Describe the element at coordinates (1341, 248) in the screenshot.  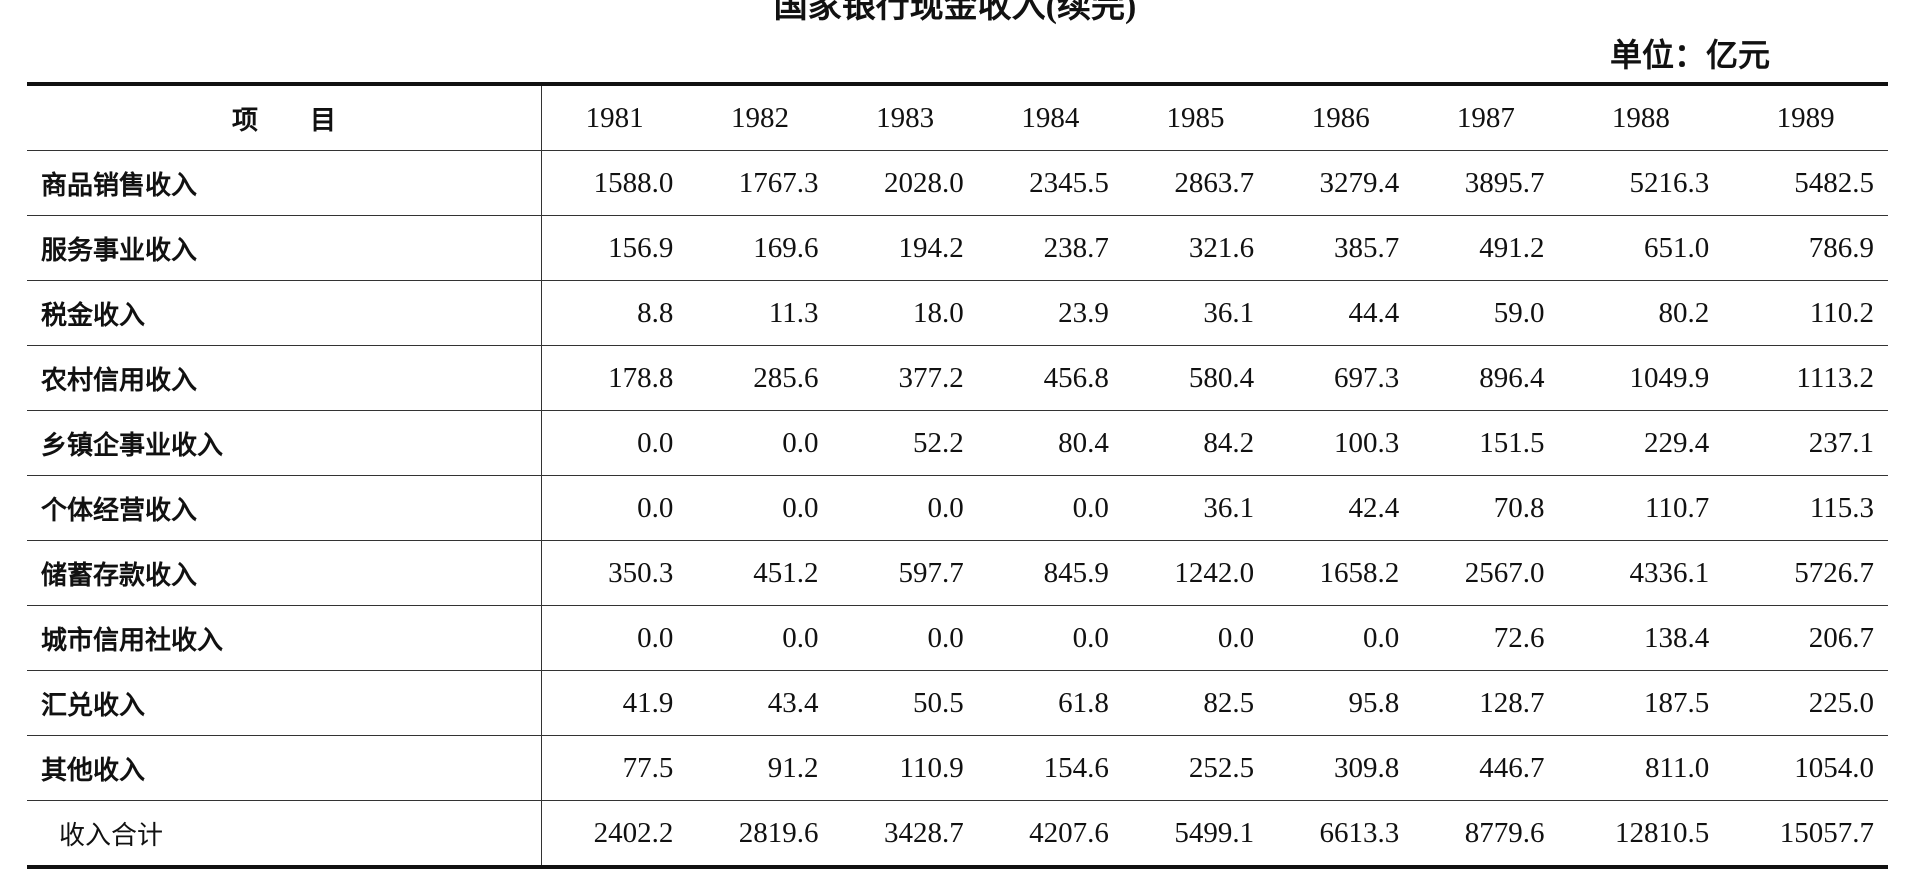
I see `cell: 385.7` at that location.